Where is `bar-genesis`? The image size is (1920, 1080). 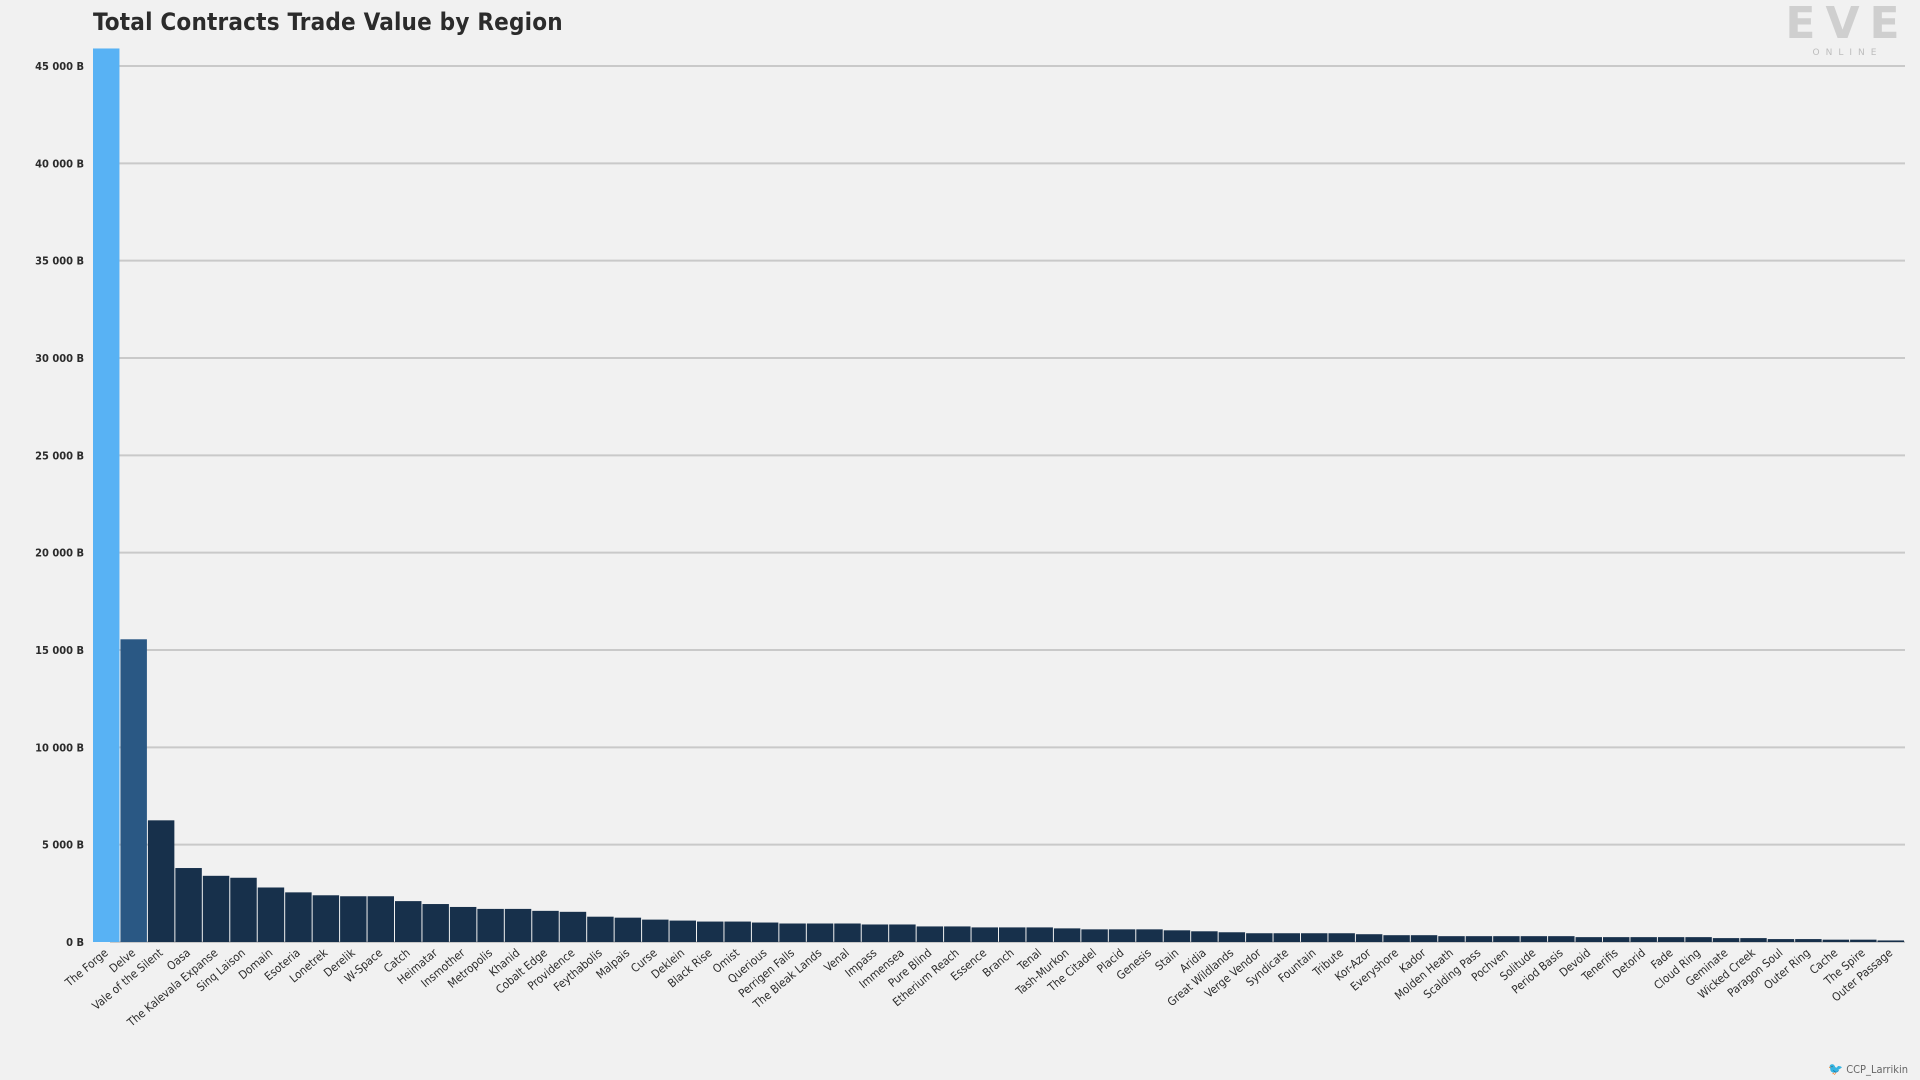
bar-genesis is located at coordinates (1149, 935).